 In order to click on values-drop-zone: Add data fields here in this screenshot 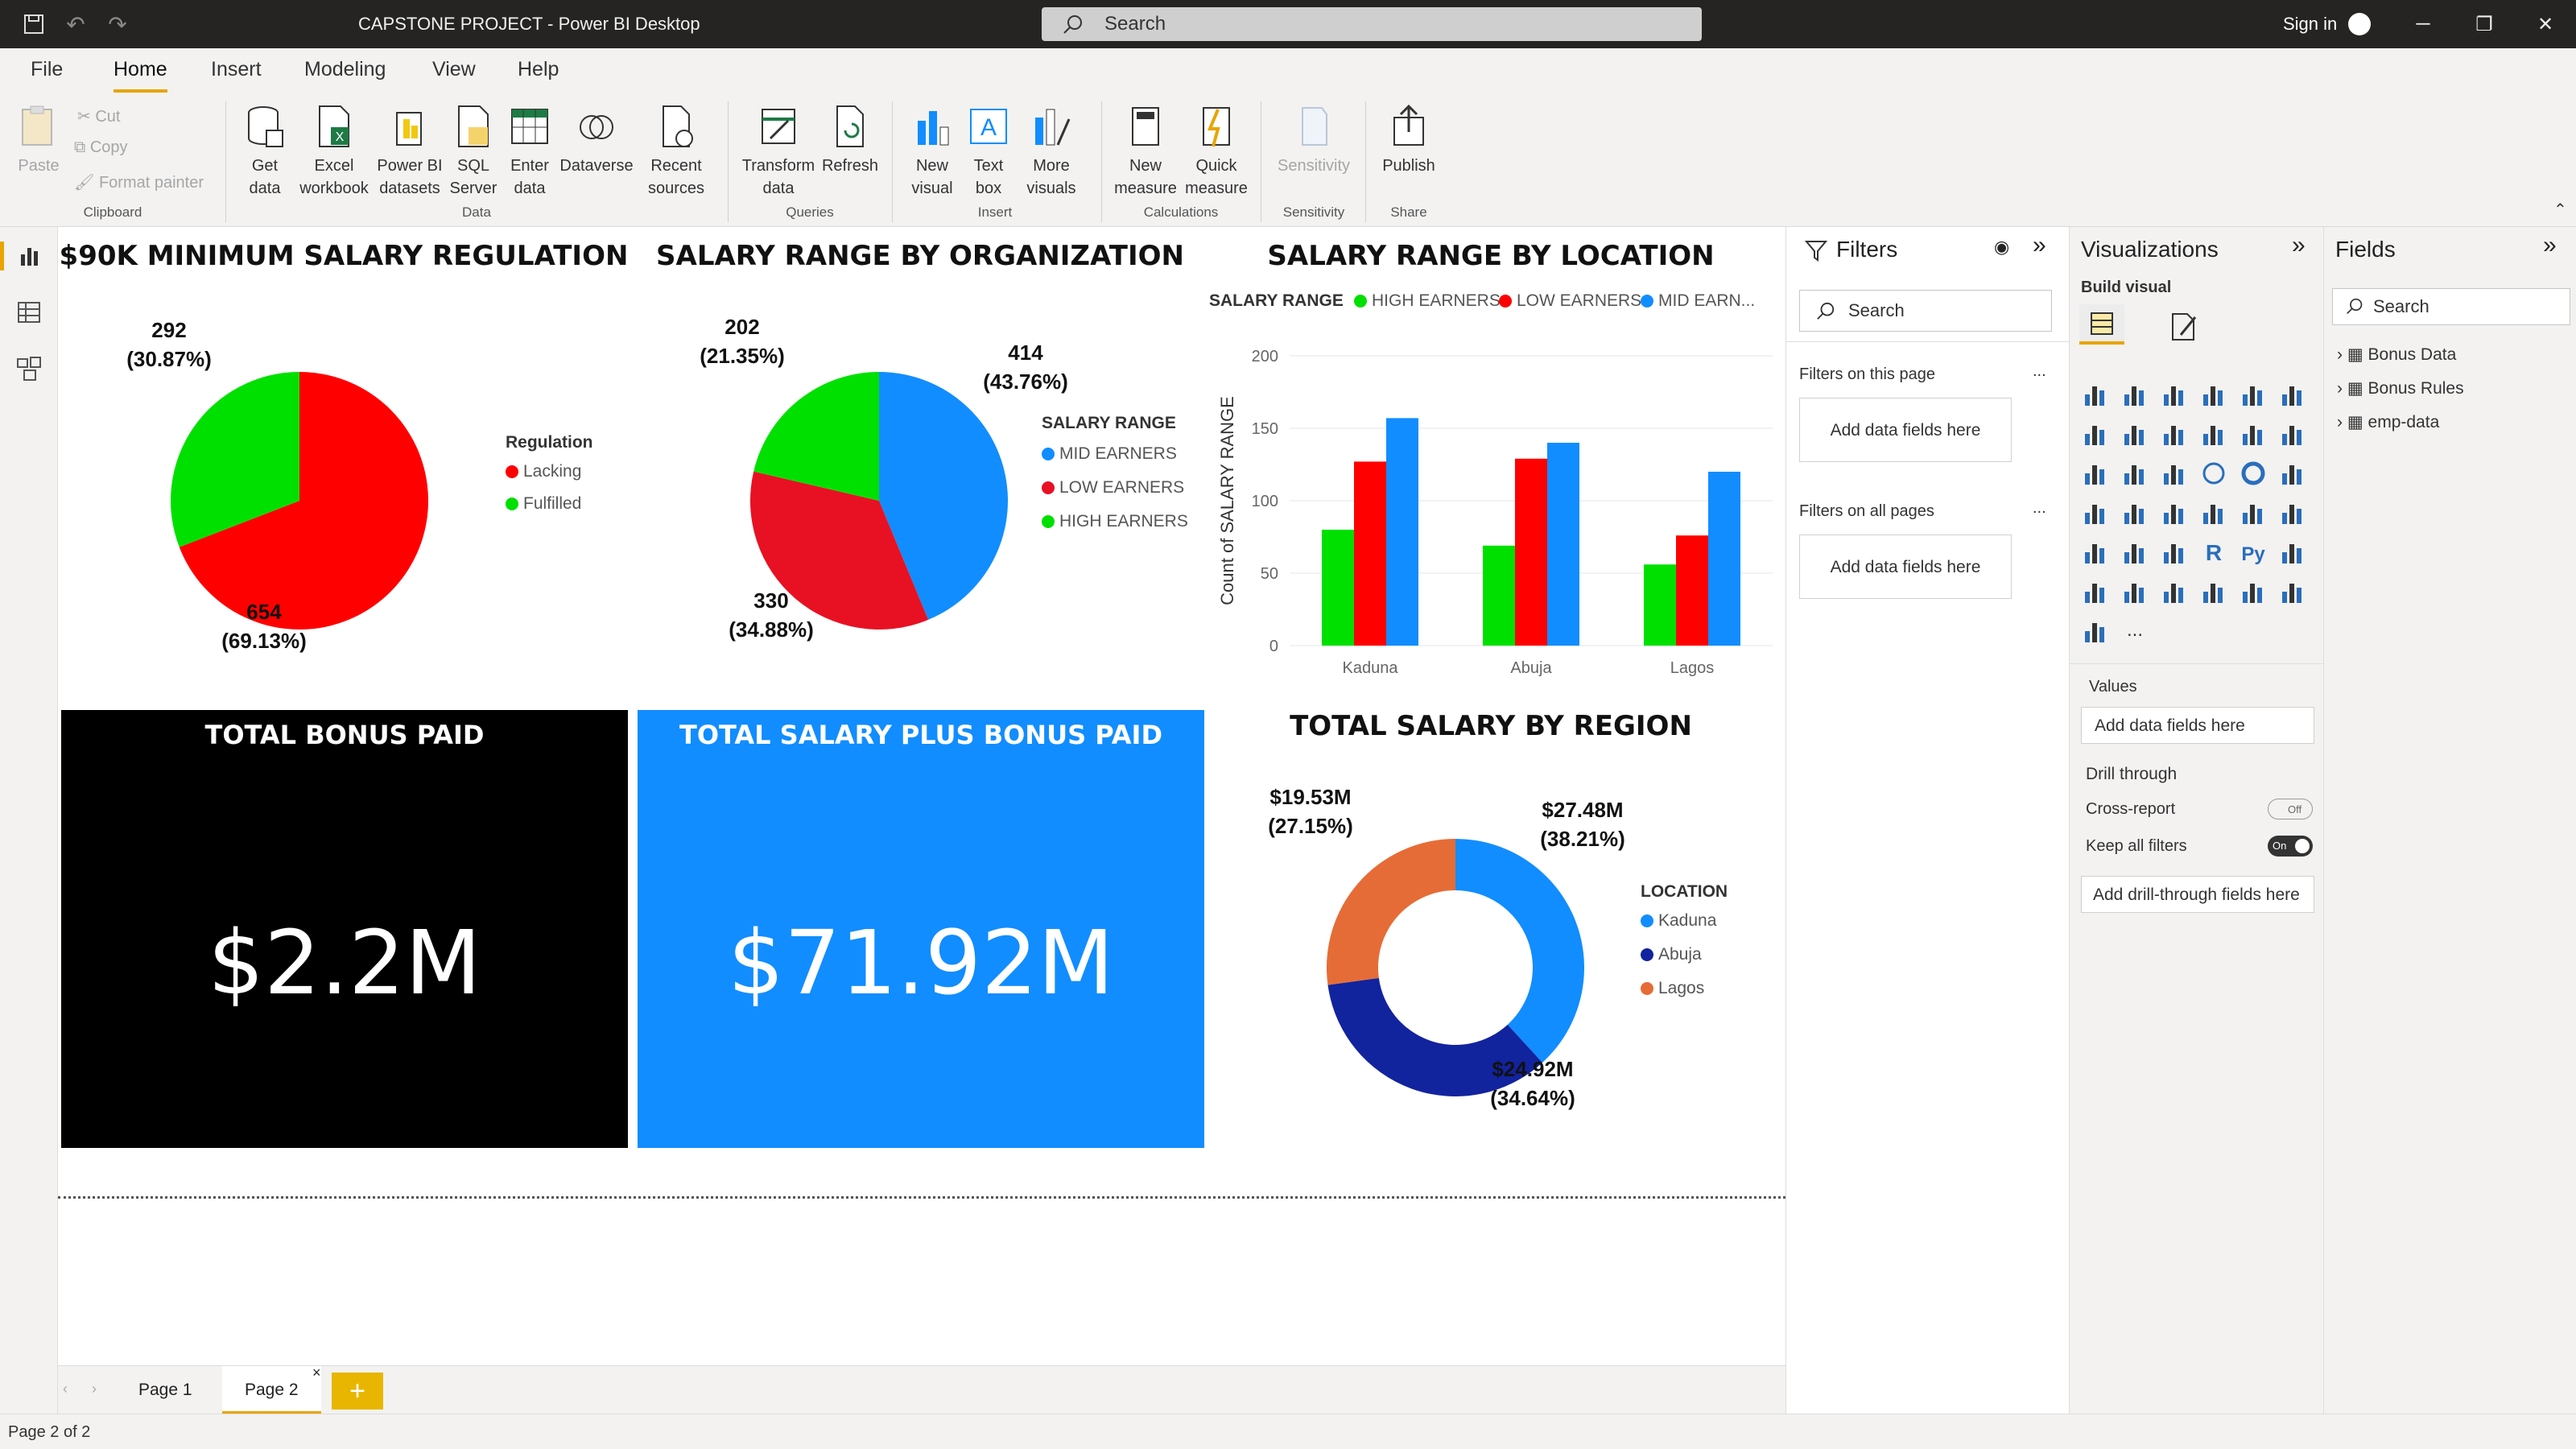, I will do `click(2197, 725)`.